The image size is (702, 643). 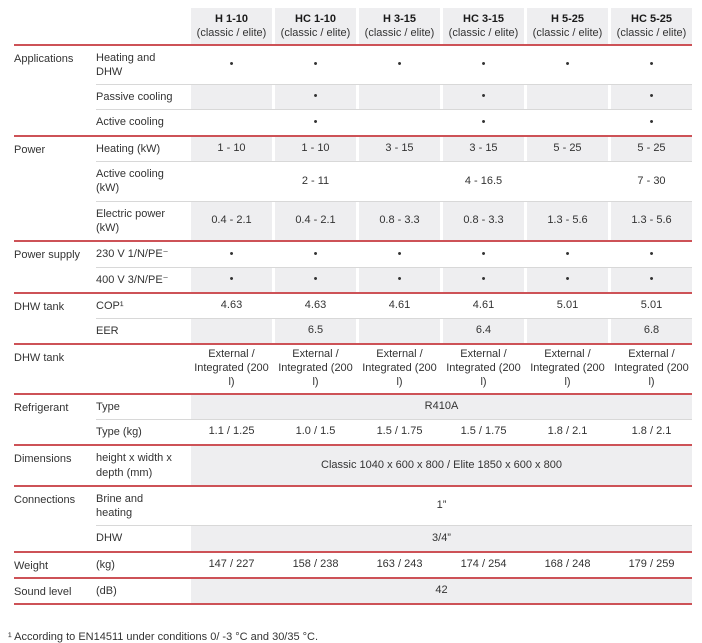 What do you see at coordinates (31, 565) in the screenshot?
I see `group-label: Weight` at bounding box center [31, 565].